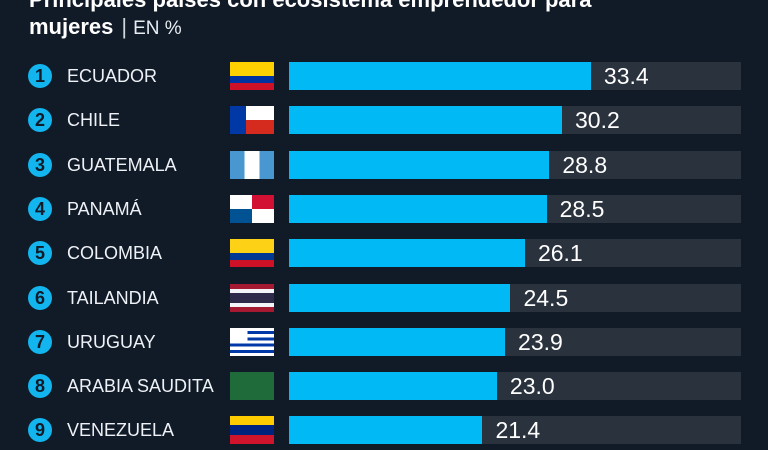 The image size is (768, 450). What do you see at coordinates (40, 430) in the screenshot?
I see `rank-badge: 9` at bounding box center [40, 430].